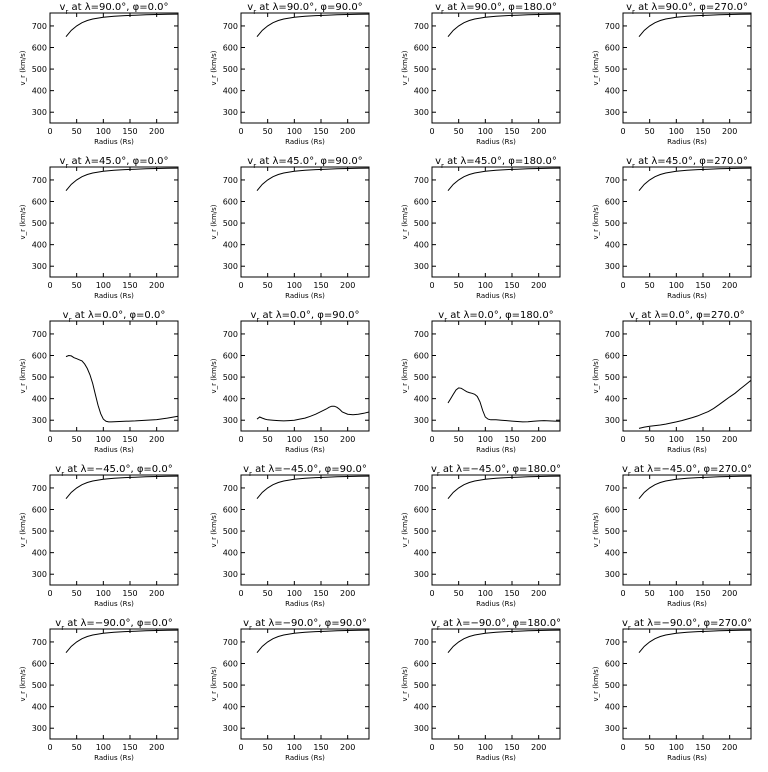 The height and width of the screenshot is (772, 768). Describe the element at coordinates (309, 623) in the screenshot. I see `title-rest: at λ=−90.0°, φ=90.0°` at that location.